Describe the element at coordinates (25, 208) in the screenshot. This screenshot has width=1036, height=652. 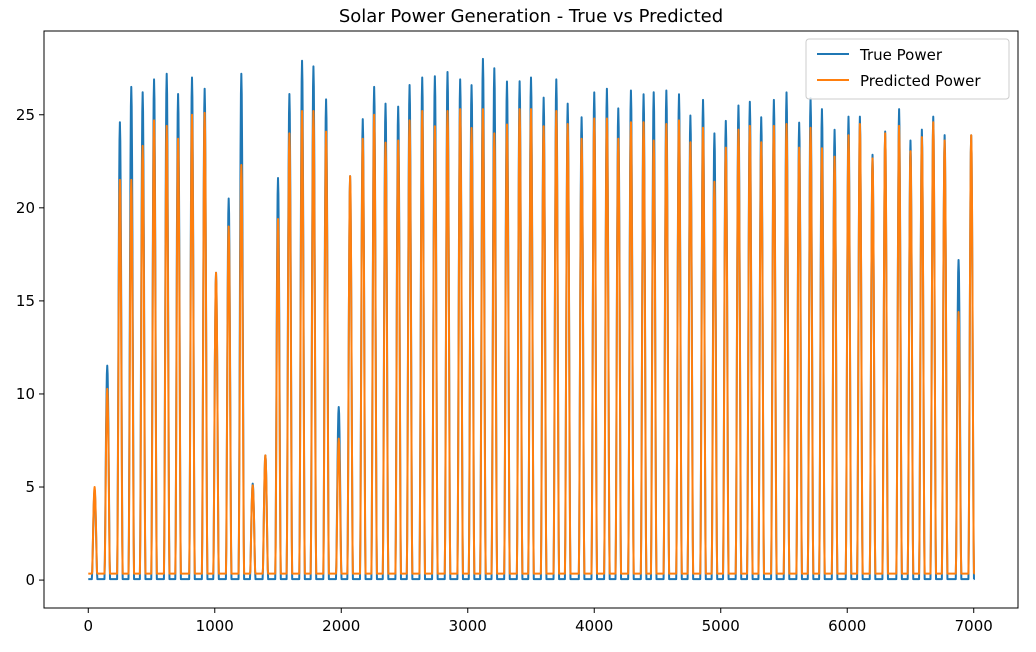
I see `y-tick-label: 20` at that location.